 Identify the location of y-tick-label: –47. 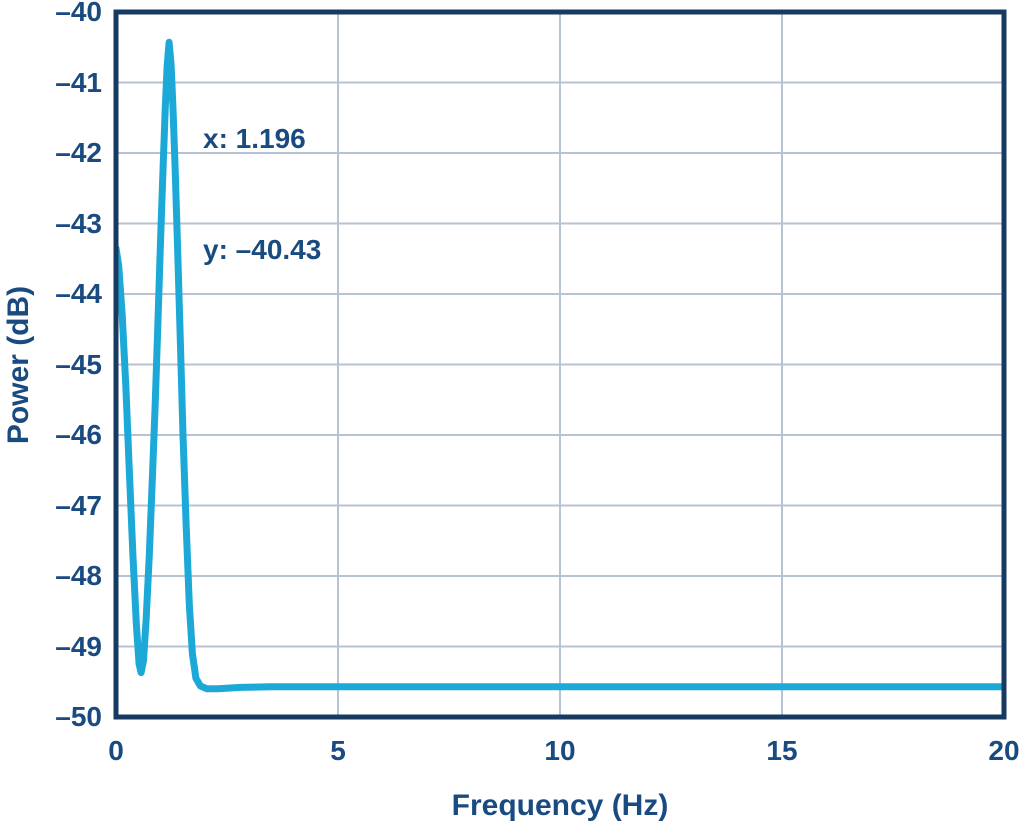
(78, 505).